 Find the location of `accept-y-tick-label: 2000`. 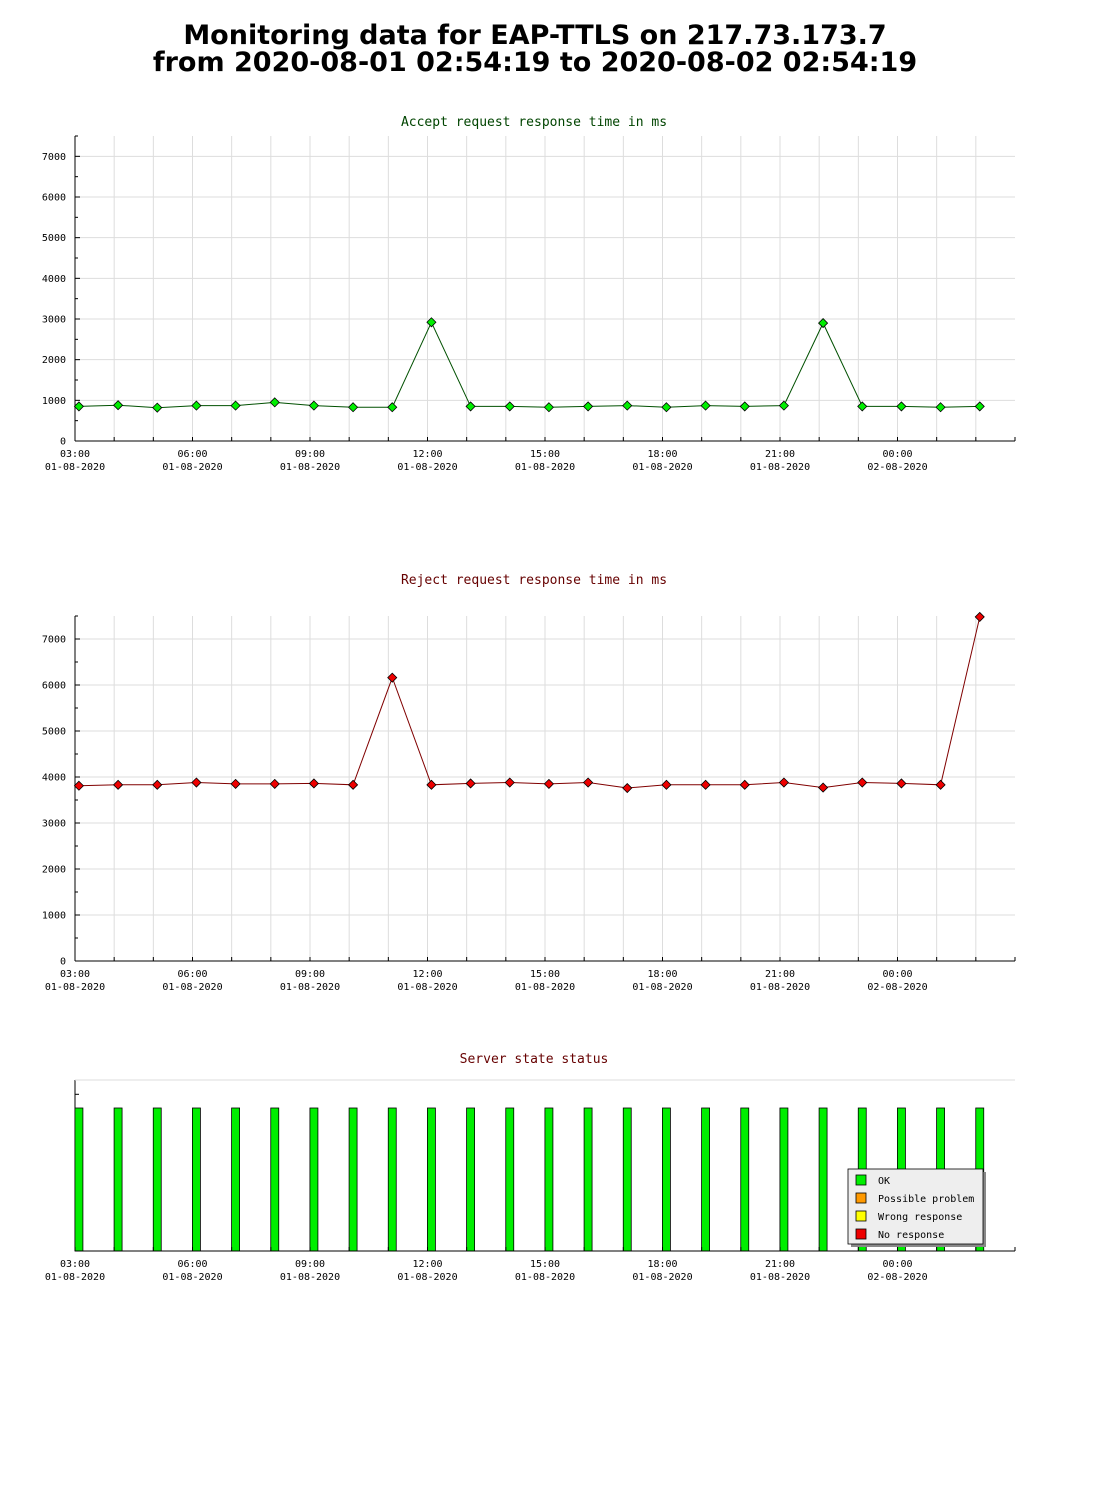

accept-y-tick-label: 2000 is located at coordinates (54, 360).